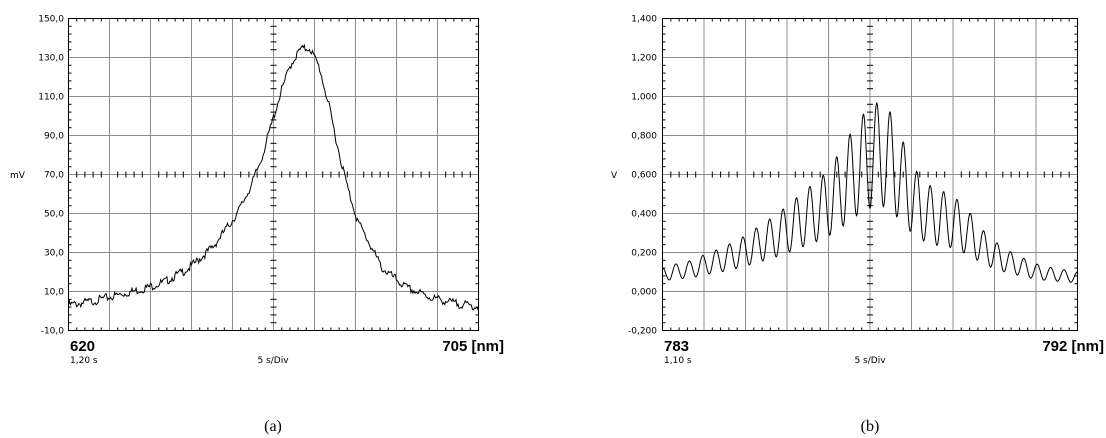 The height and width of the screenshot is (438, 1106). I want to click on y-tick-label: -0,200, so click(642, 332).